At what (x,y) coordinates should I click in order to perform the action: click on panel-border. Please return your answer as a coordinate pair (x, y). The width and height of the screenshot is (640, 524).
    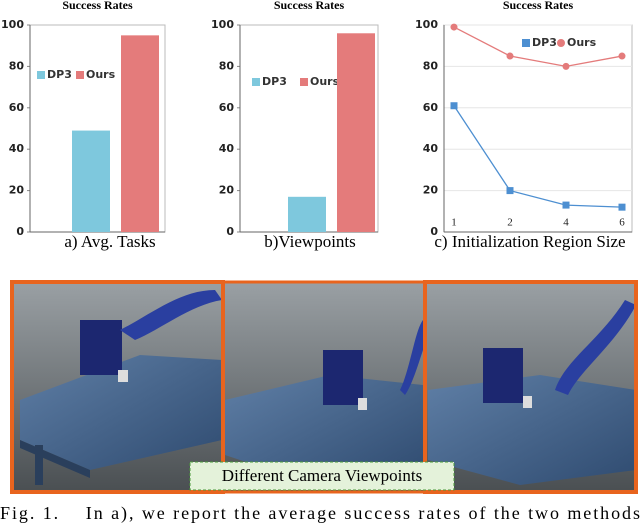
    Looking at the image, I should click on (530, 387).